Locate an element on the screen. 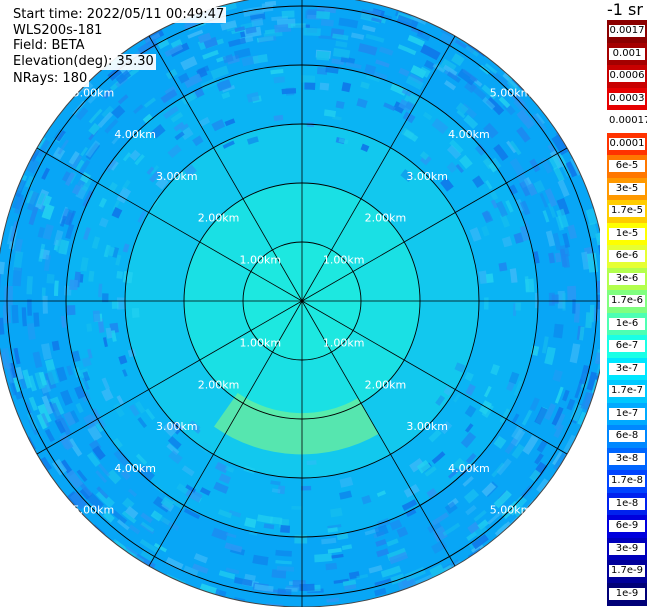 The width and height of the screenshot is (647, 607). colorbar-label: 0.00017 is located at coordinates (628, 121).